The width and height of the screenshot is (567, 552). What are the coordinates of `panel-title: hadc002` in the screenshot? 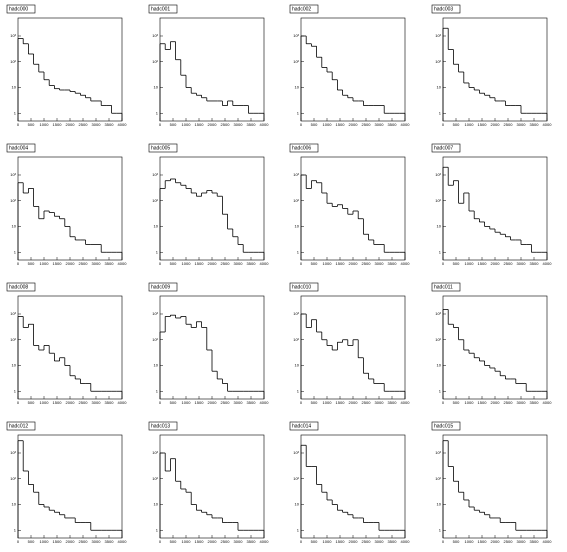 It's located at (301, 9).